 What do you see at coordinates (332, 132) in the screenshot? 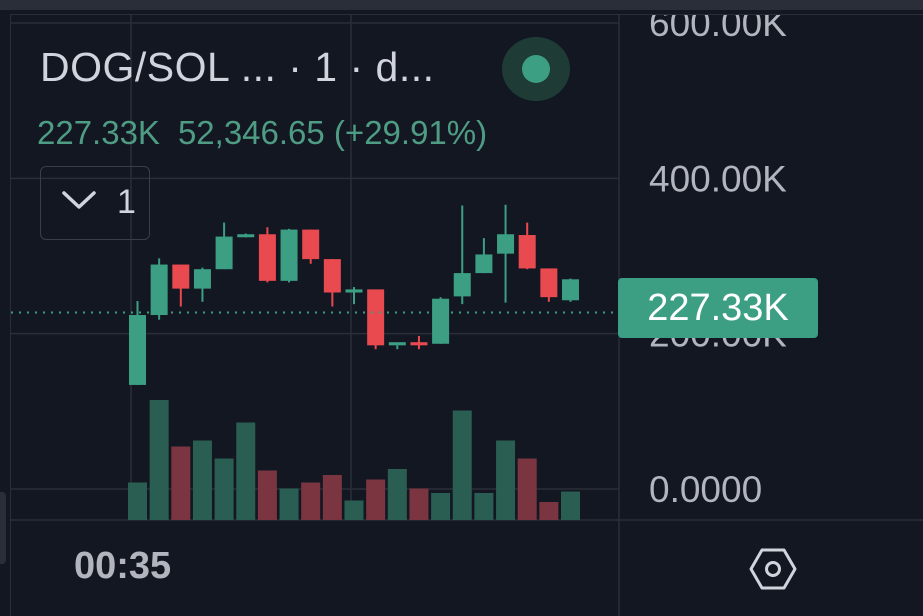
I see `legend-change: 52,346.65 (+29.91%)` at bounding box center [332, 132].